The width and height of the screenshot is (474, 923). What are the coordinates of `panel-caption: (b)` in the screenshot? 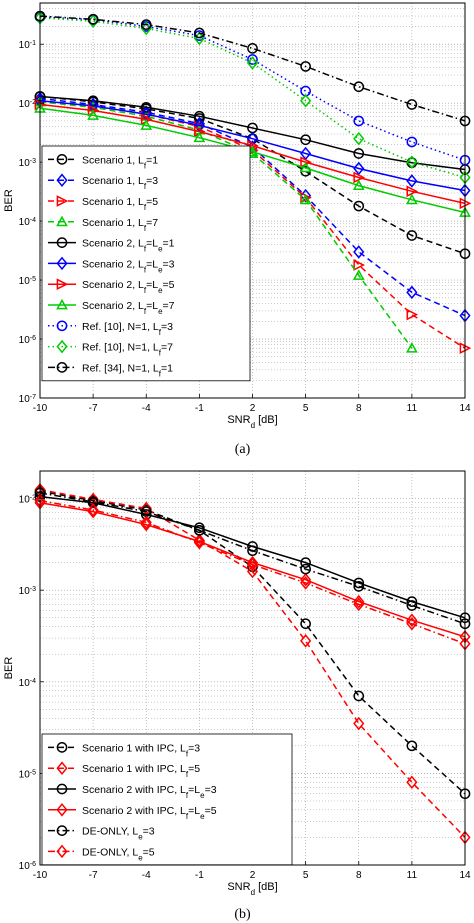 It's located at (242, 914).